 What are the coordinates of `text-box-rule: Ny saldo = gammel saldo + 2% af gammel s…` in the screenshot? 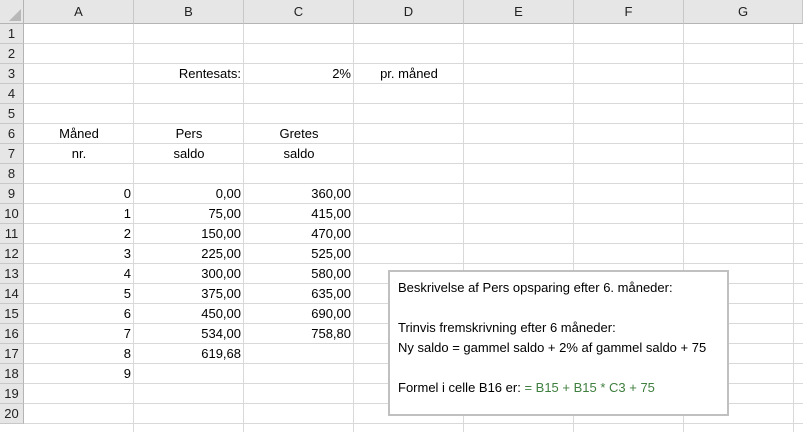 It's located at (552, 347).